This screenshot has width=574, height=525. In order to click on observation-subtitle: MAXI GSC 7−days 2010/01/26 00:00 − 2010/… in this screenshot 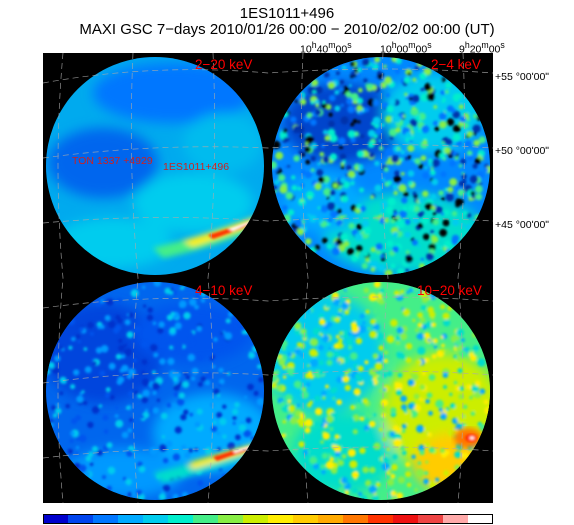, I will do `click(287, 29)`.